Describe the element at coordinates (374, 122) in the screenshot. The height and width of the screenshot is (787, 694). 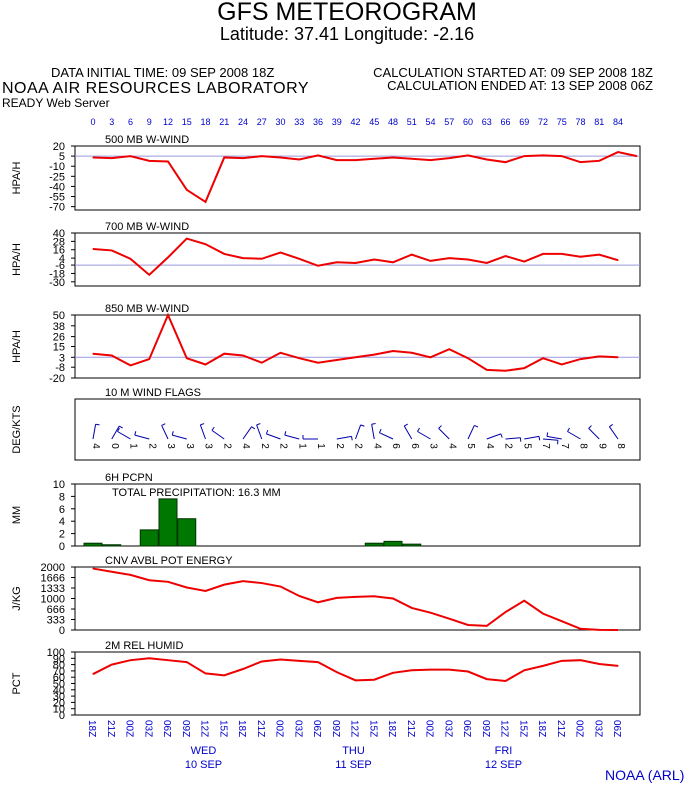
I see `forecast-hour-label: 45` at that location.